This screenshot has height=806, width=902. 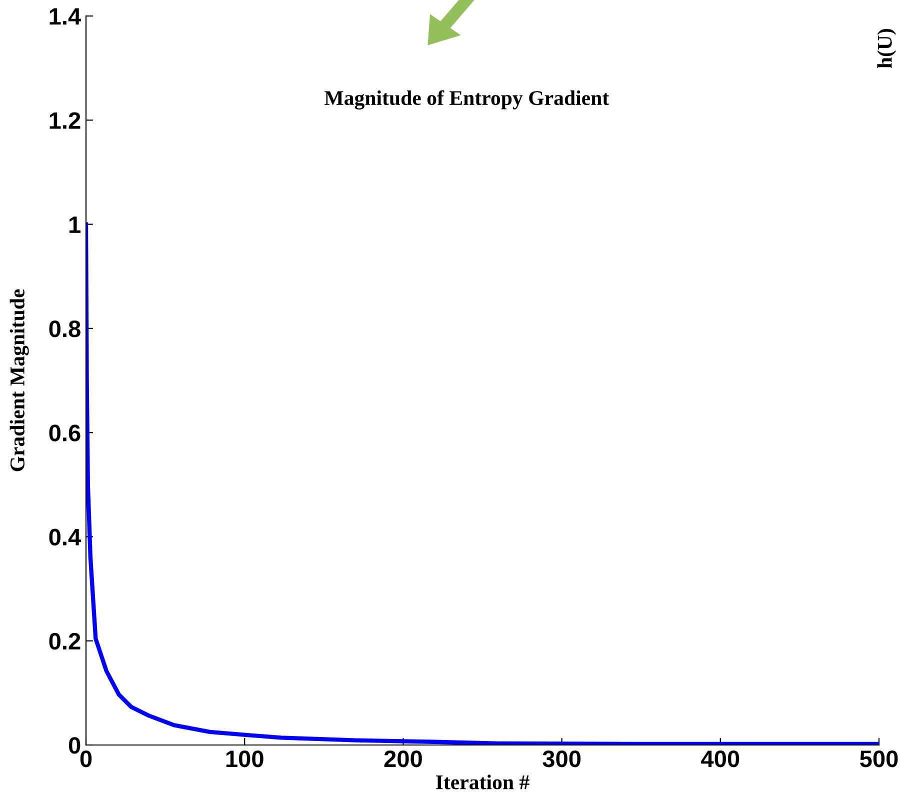 What do you see at coordinates (64, 641) in the screenshot?
I see `y-tick-label: 0.2` at bounding box center [64, 641].